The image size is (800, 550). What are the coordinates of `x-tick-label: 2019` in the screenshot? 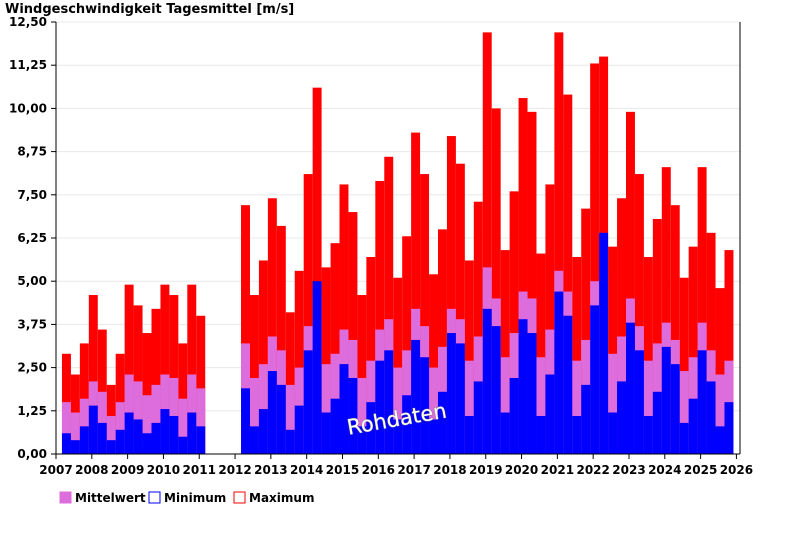 It's located at (485, 470).